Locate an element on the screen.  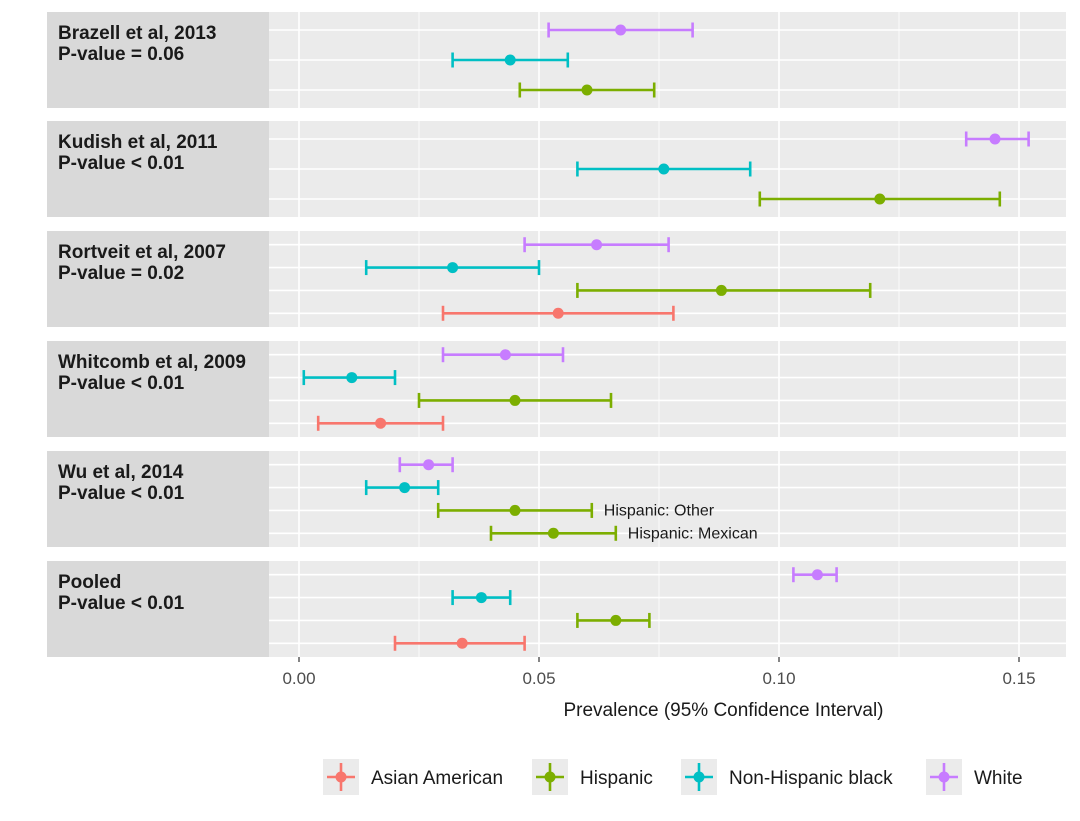
facet-pvalue: P-value = 0.02 is located at coordinates (121, 273).